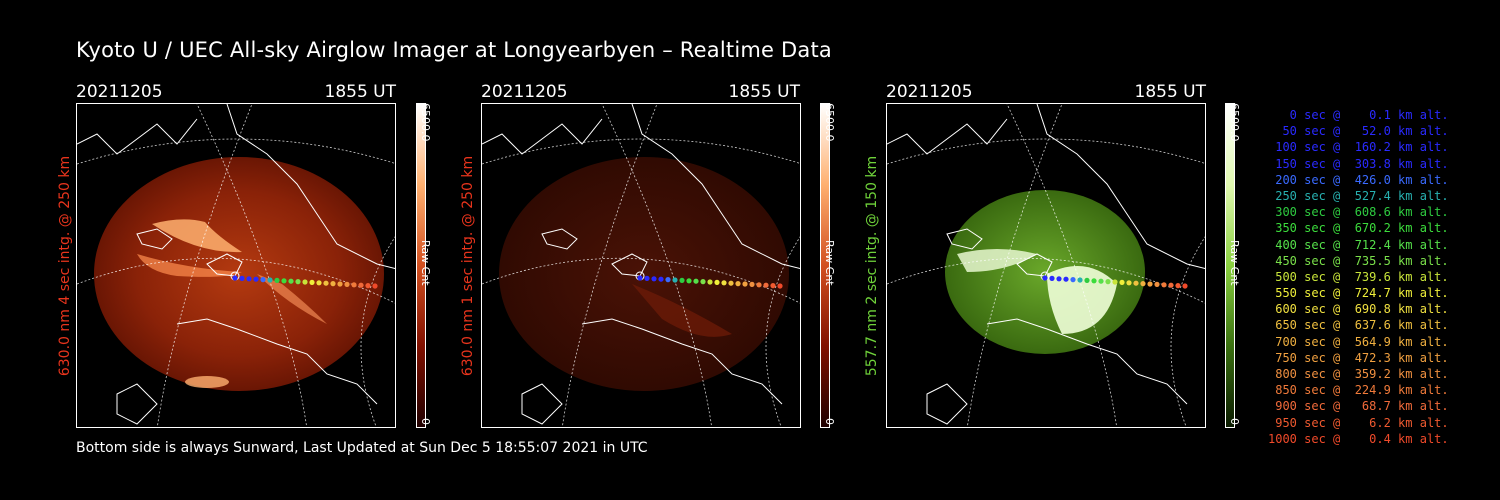  Describe the element at coordinates (1358, 293) in the screenshot. I see `legend-row: 550 sec @ 724.7 km alt.` at that location.